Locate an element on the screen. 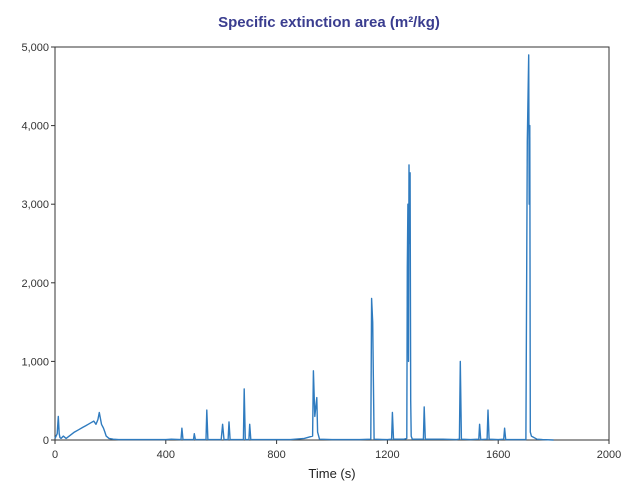 The image size is (633, 483). x-axis-label: Time (s) is located at coordinates (331, 473).